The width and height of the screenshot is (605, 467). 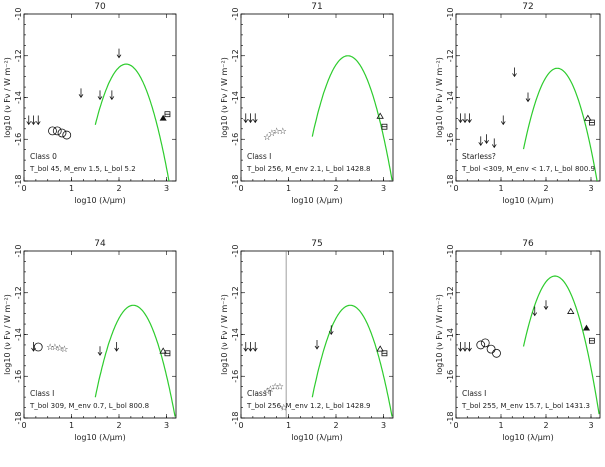 What do you see at coordinates (527, 7) in the screenshot?
I see `chart-title: 72` at bounding box center [527, 7].